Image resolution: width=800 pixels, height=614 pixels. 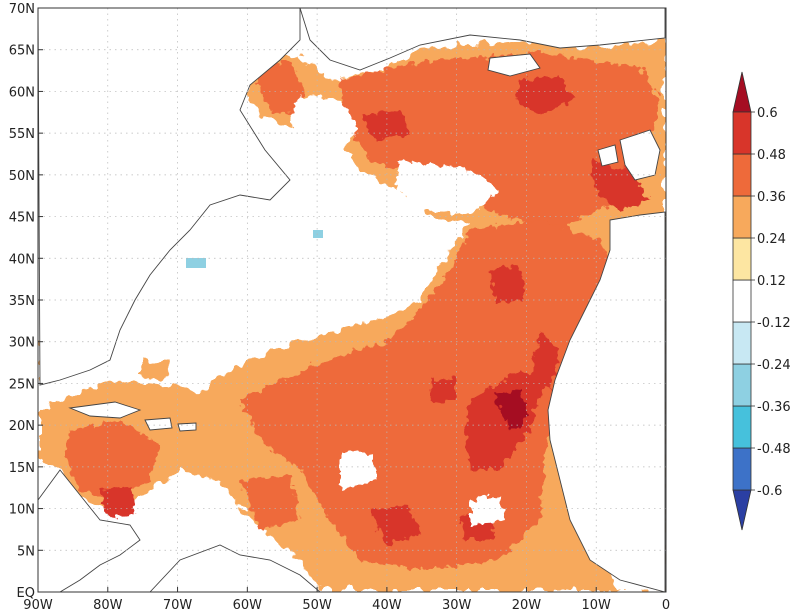 I want to click on x-tick-label: 70W, so click(x=178, y=605).